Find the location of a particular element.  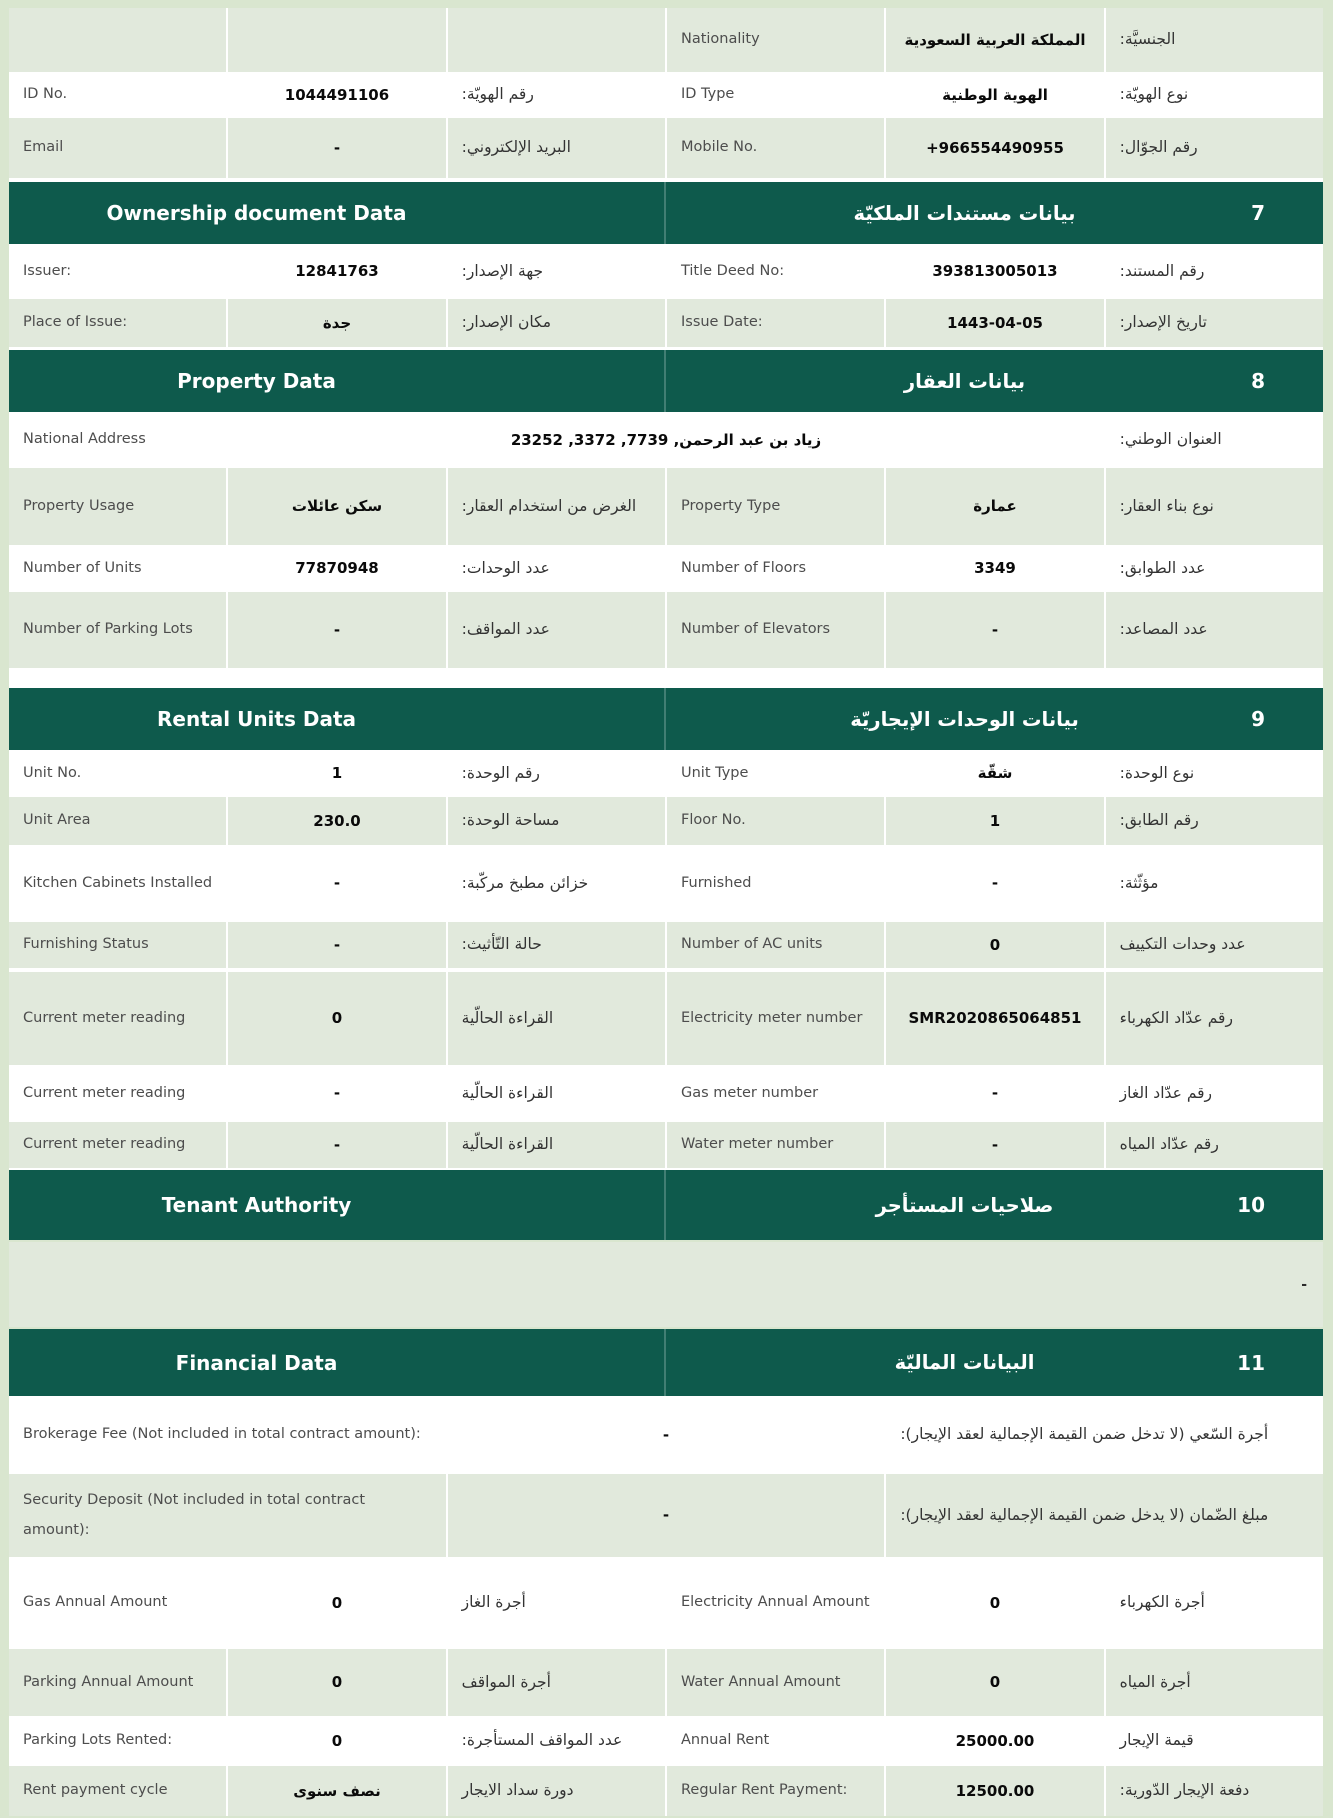

section-title-ar: صلاحيات المستأجر is located at coordinates (964, 1205).